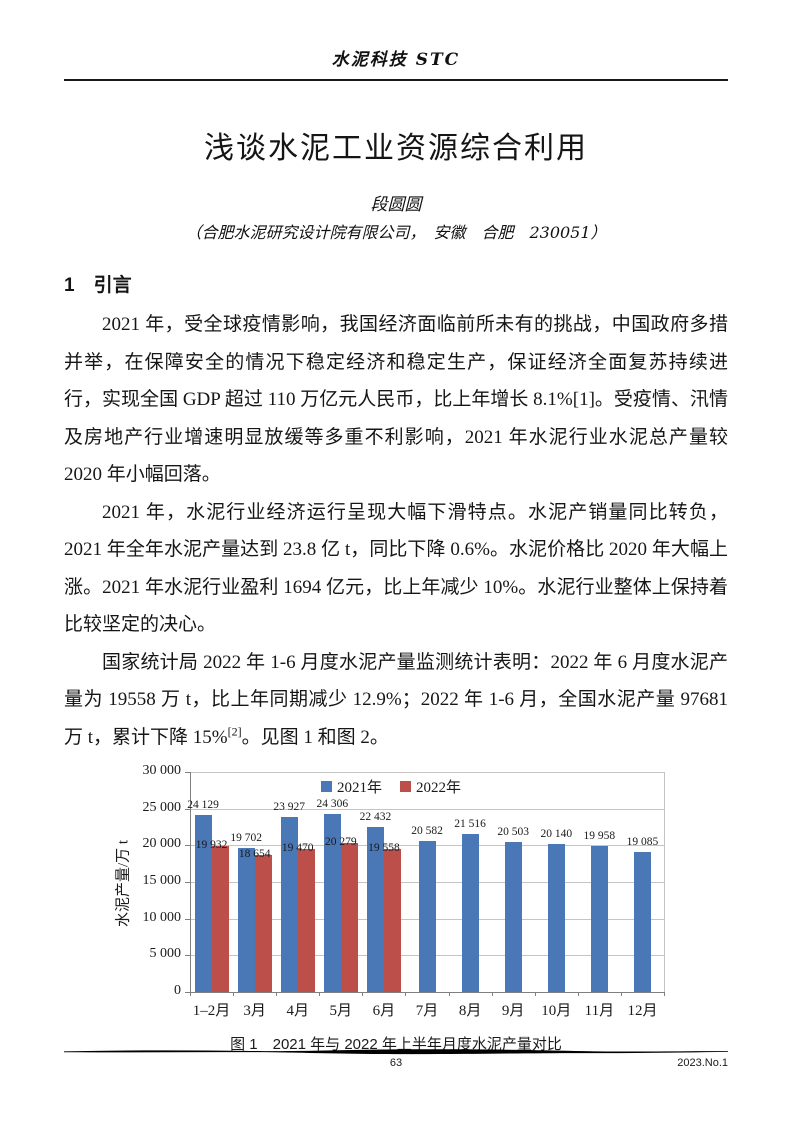  I want to click on bar-label-2021年-12月: 19 085, so click(642, 842).